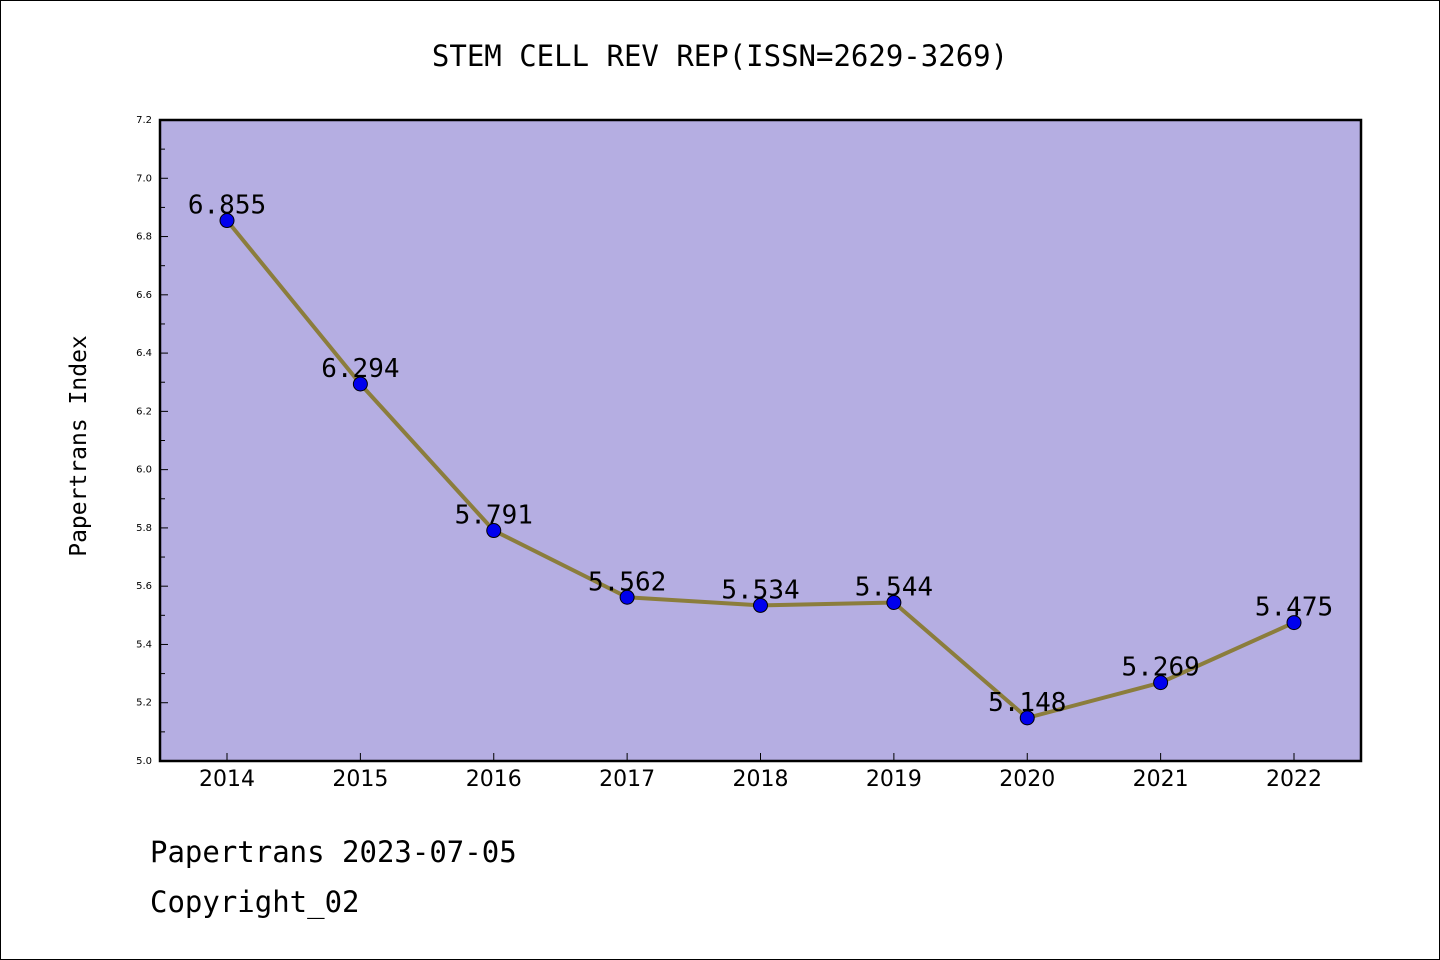  What do you see at coordinates (144, 586) in the screenshot?
I see `y-tick-label: 5.6` at bounding box center [144, 586].